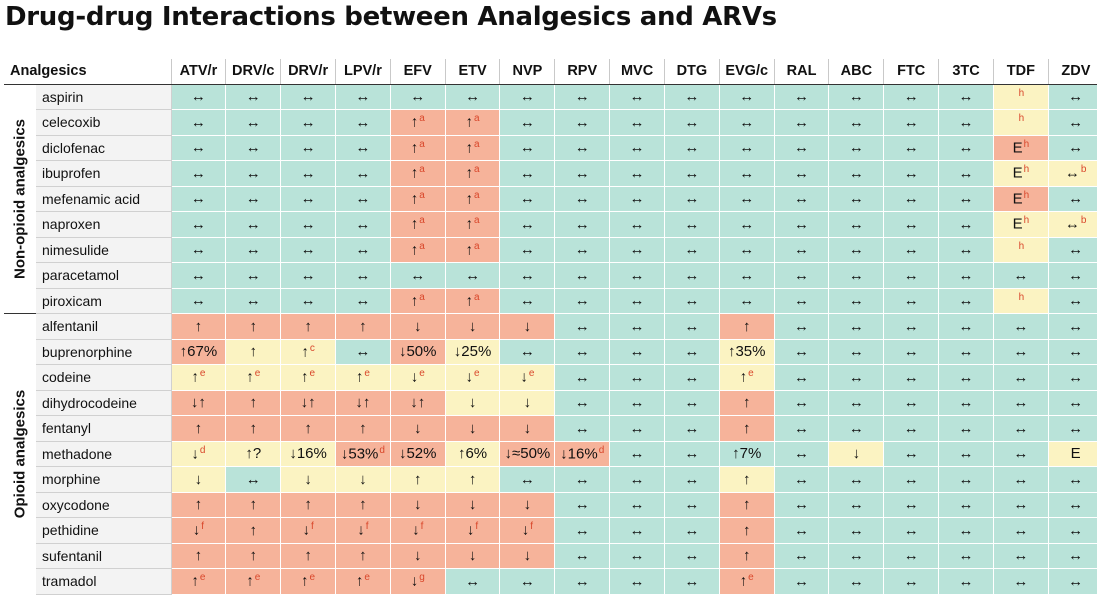 The height and width of the screenshot is (612, 1097). What do you see at coordinates (550, 249) in the screenshot?
I see `table-row: nimesulide ↔ ↔ ↔ ↔ ↑a ↑a ↔ ↔ ↔ ↔ ↔ ↔ ↔ ↔ ↔ h ↔` at bounding box center [550, 249].